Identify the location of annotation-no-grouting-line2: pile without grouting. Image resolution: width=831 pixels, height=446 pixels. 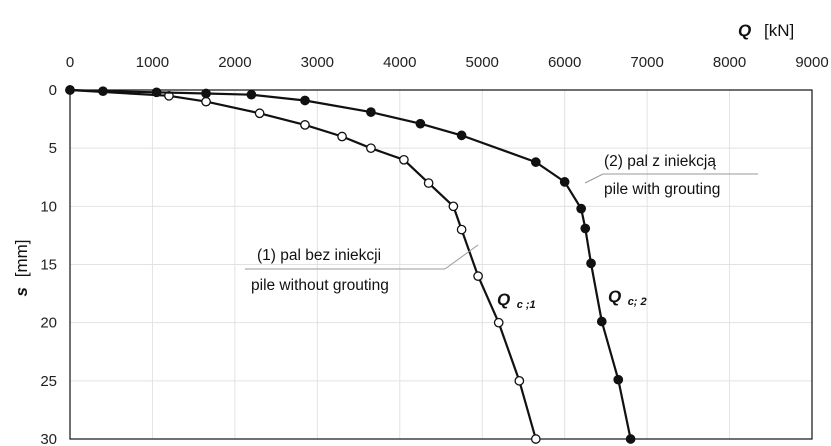
(320, 285).